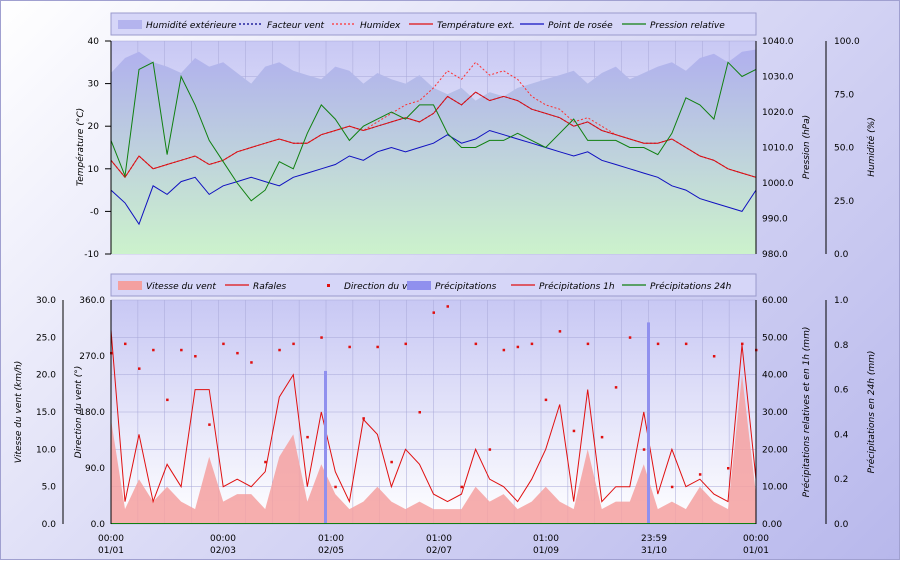 This screenshot has width=900, height=561. Describe the element at coordinates (844, 149) in the screenshot. I see `humidity-tick: 50.0` at that location.